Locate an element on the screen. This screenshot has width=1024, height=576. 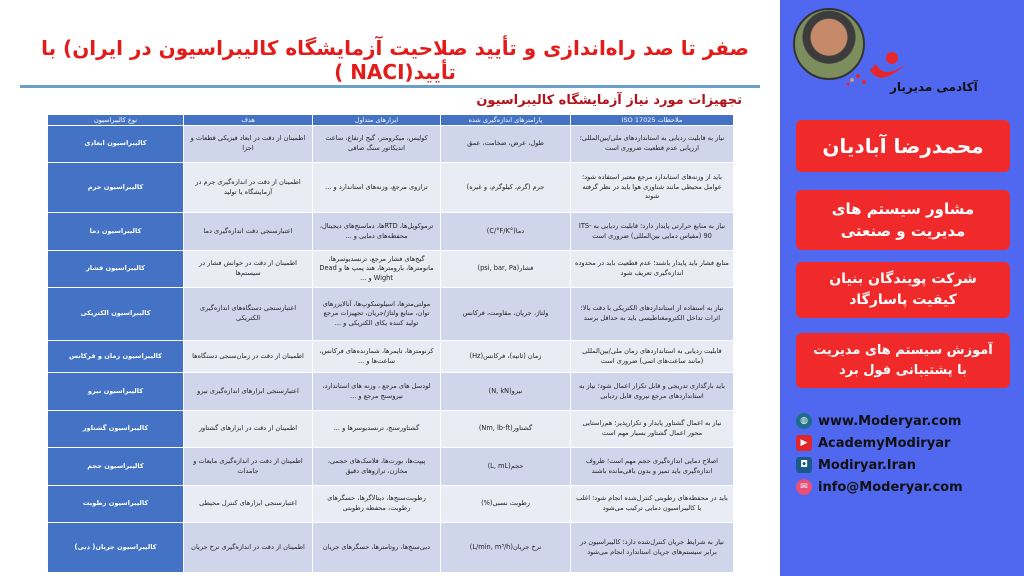
section-subtitle: تجهیزات مورد نیاز آزمایشگاه کالیبراسیون is located at coordinates (609, 100).